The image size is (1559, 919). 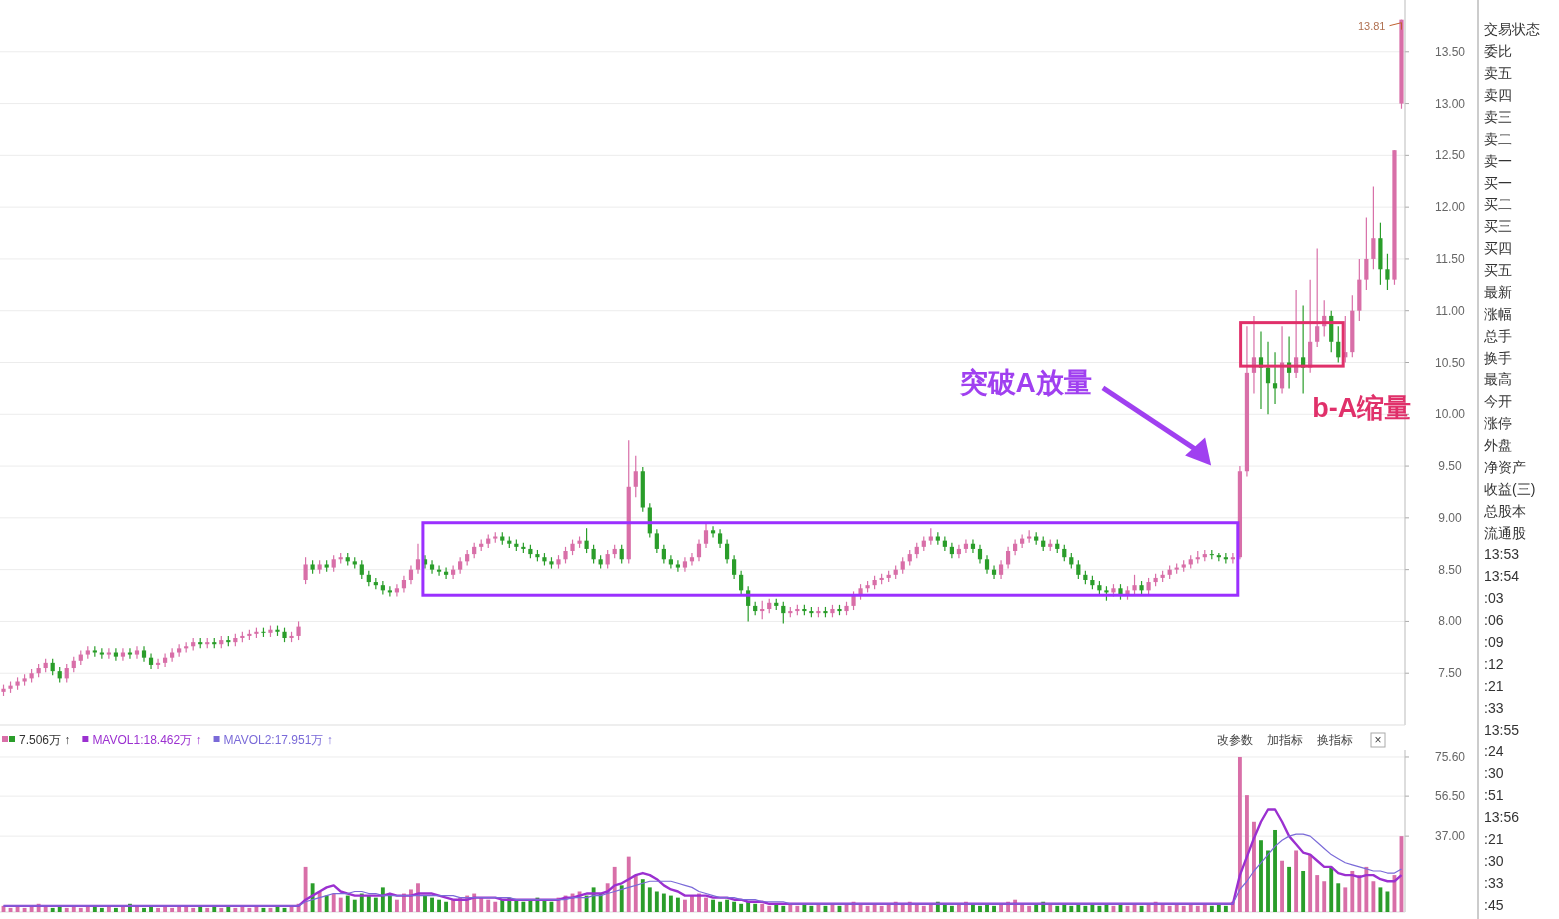 What do you see at coordinates (1371, 25) in the screenshot?
I see `annotation: 13.81` at bounding box center [1371, 25].